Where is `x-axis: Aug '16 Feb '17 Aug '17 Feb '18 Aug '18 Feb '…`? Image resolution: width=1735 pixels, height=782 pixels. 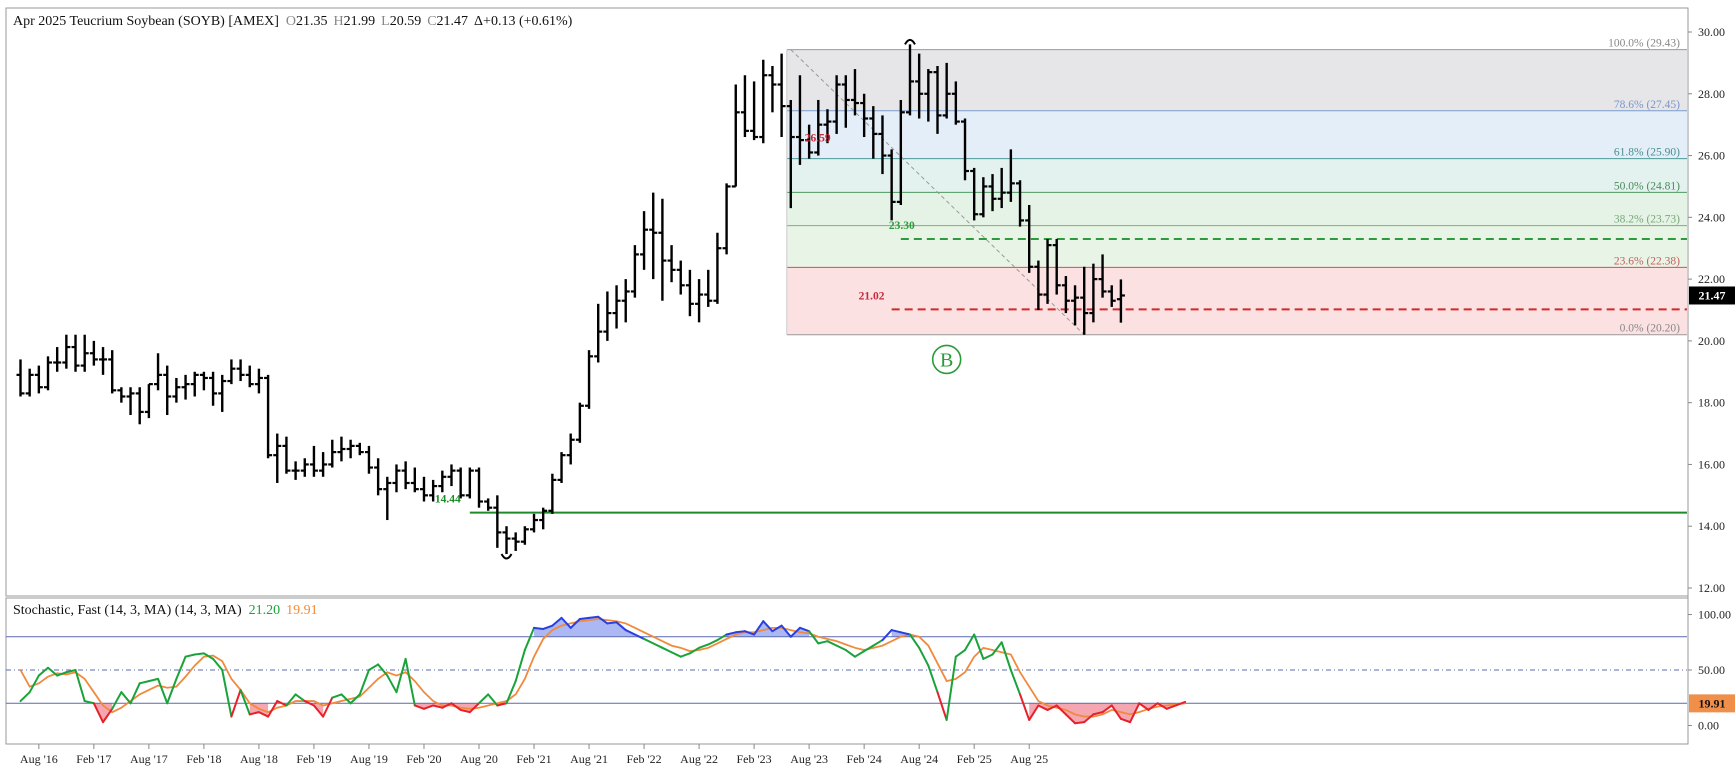
x-axis: Aug '16 Feb '17 Aug '17 Feb '18 Aug '18 Feb '… is located at coordinates (534, 755).